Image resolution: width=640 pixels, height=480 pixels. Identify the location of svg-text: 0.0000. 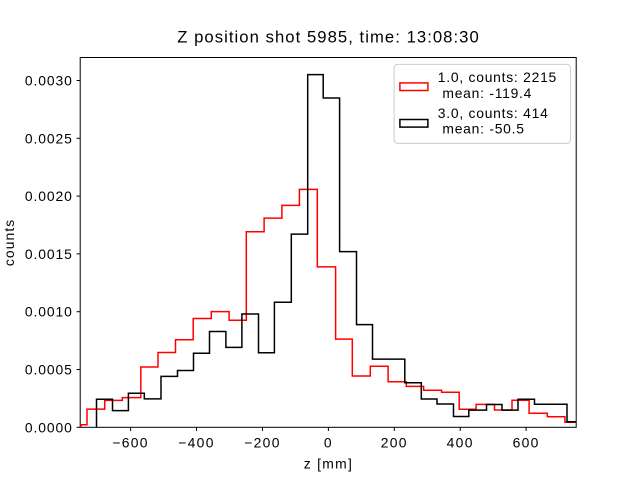
(49, 427).